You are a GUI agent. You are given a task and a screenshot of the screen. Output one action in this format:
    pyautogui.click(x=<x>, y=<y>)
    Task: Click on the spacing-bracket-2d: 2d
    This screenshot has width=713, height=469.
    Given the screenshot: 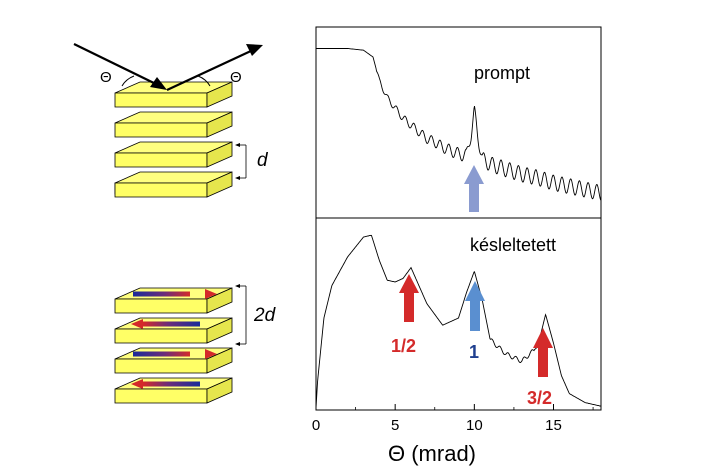 What is the action you would take?
    pyautogui.click(x=256, y=315)
    